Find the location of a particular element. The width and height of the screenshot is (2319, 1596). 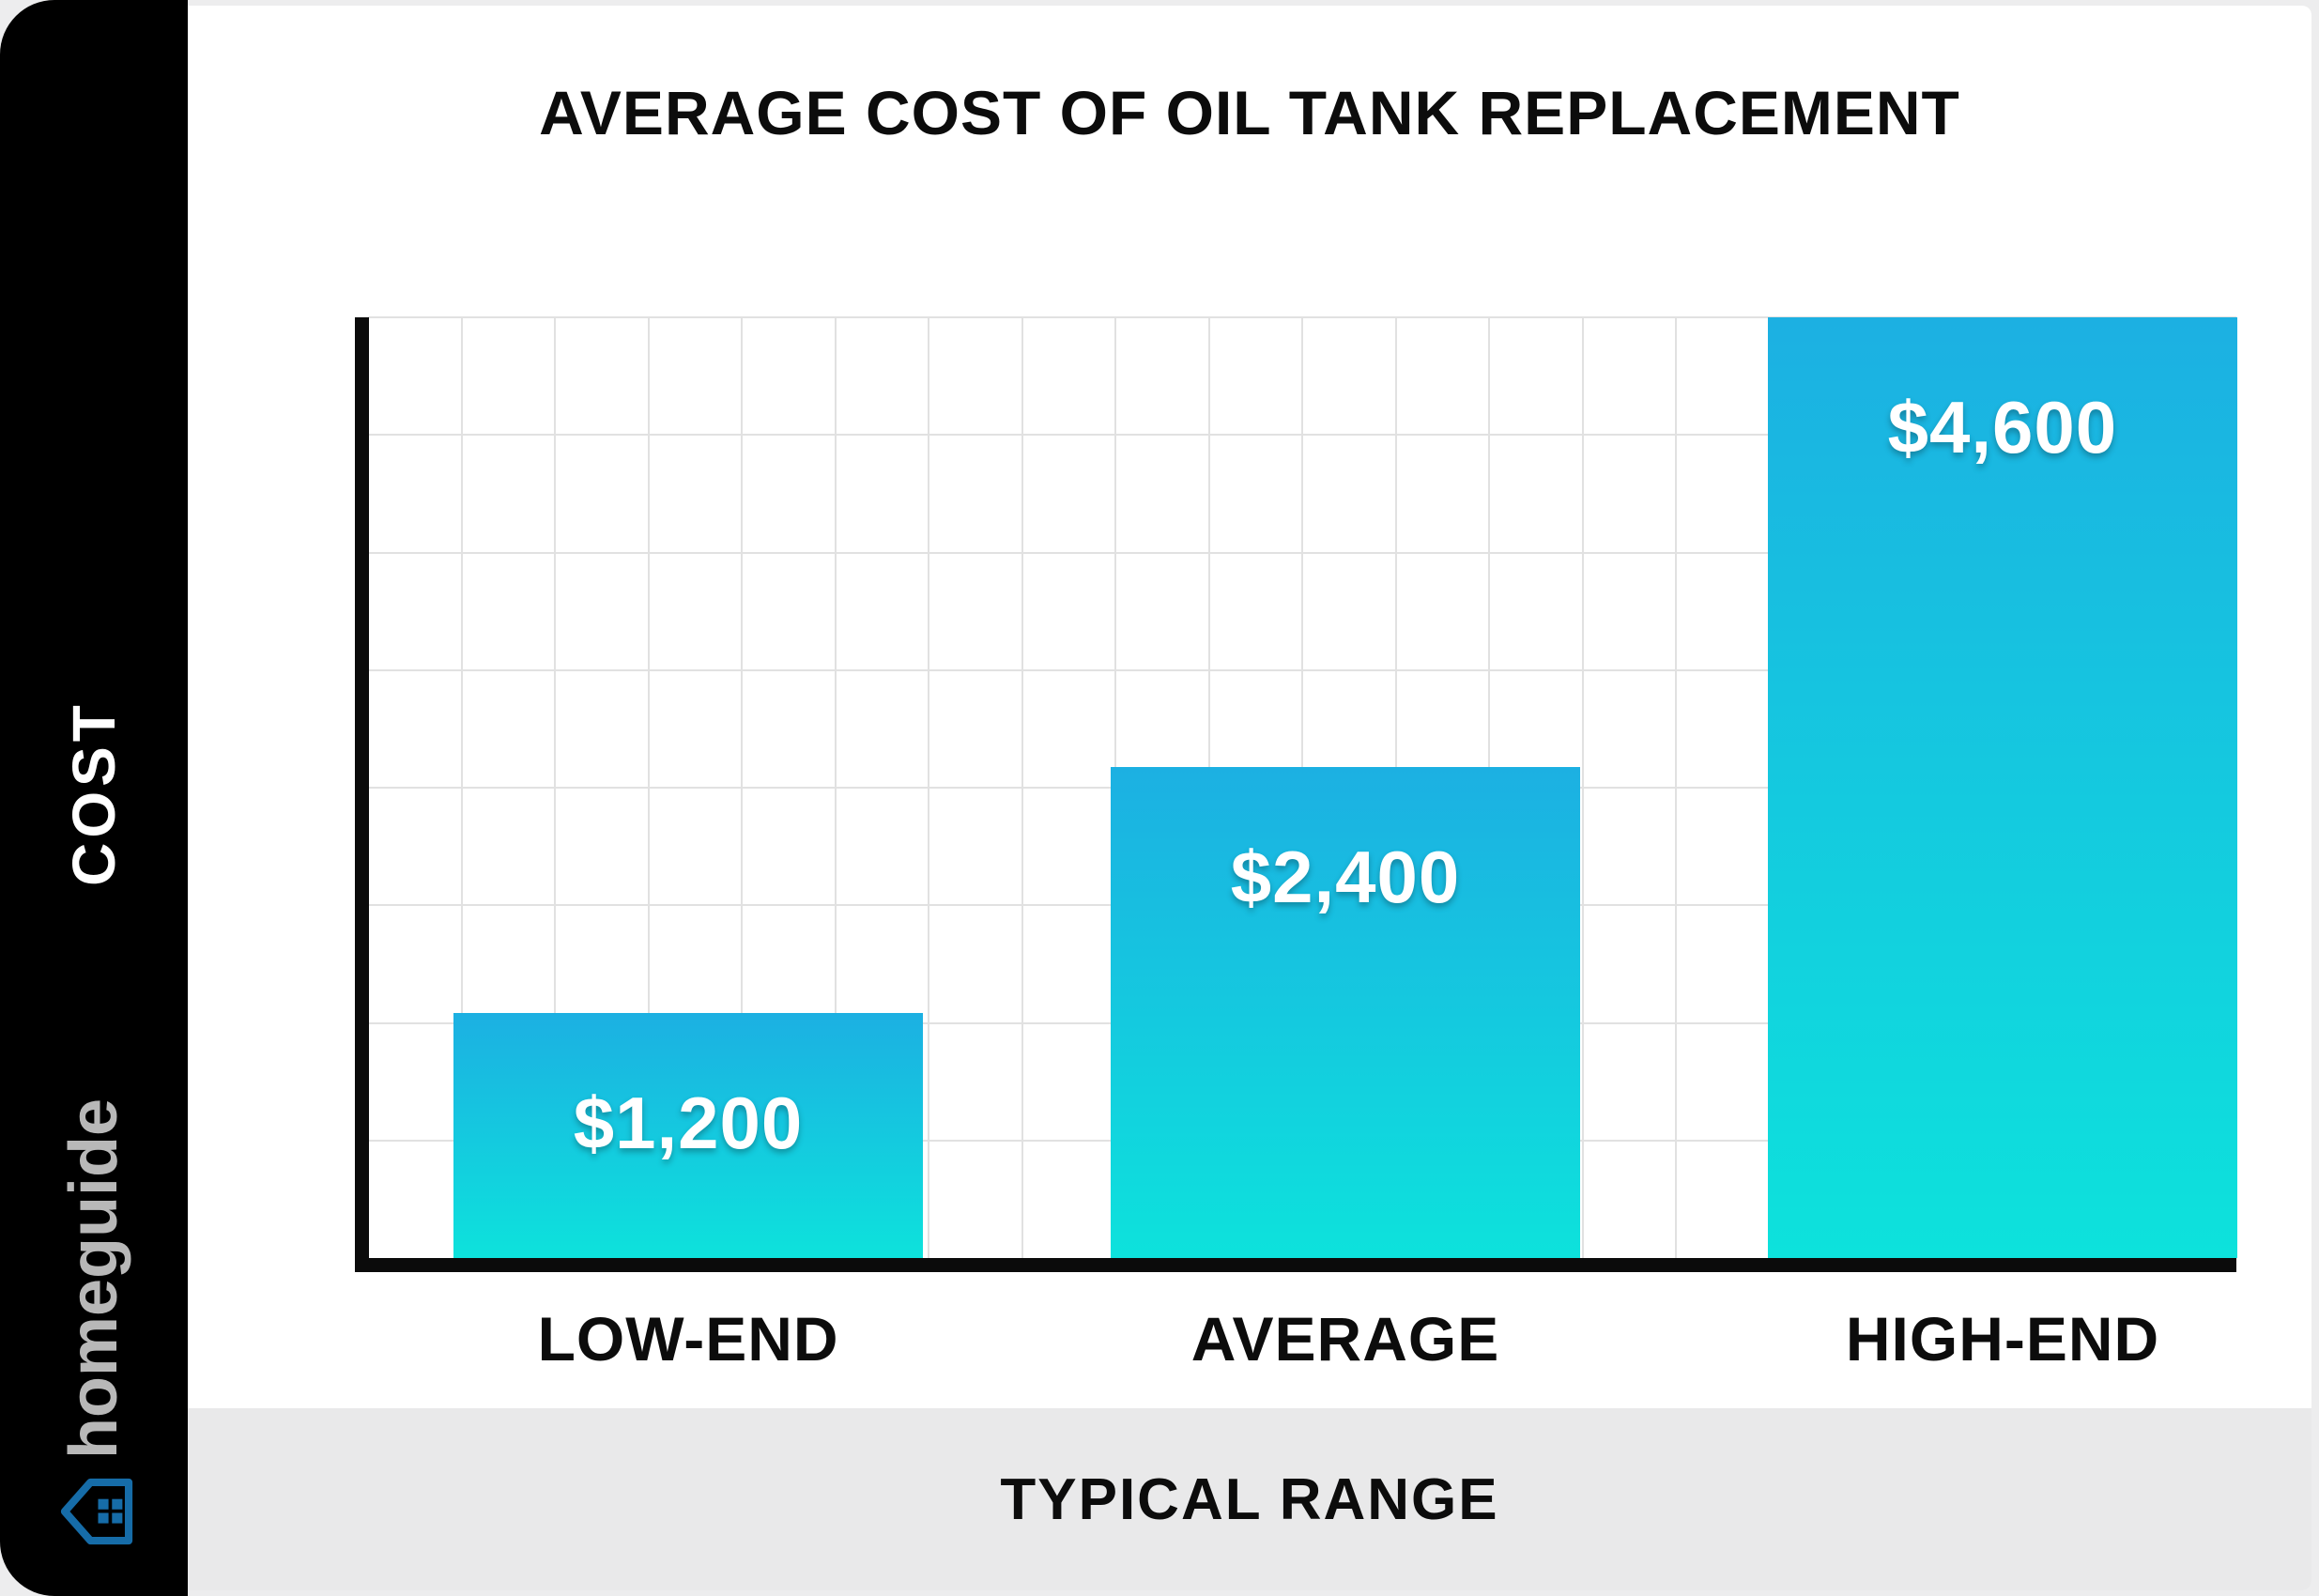

bar-low-end: $1,200 is located at coordinates (688, 1135).